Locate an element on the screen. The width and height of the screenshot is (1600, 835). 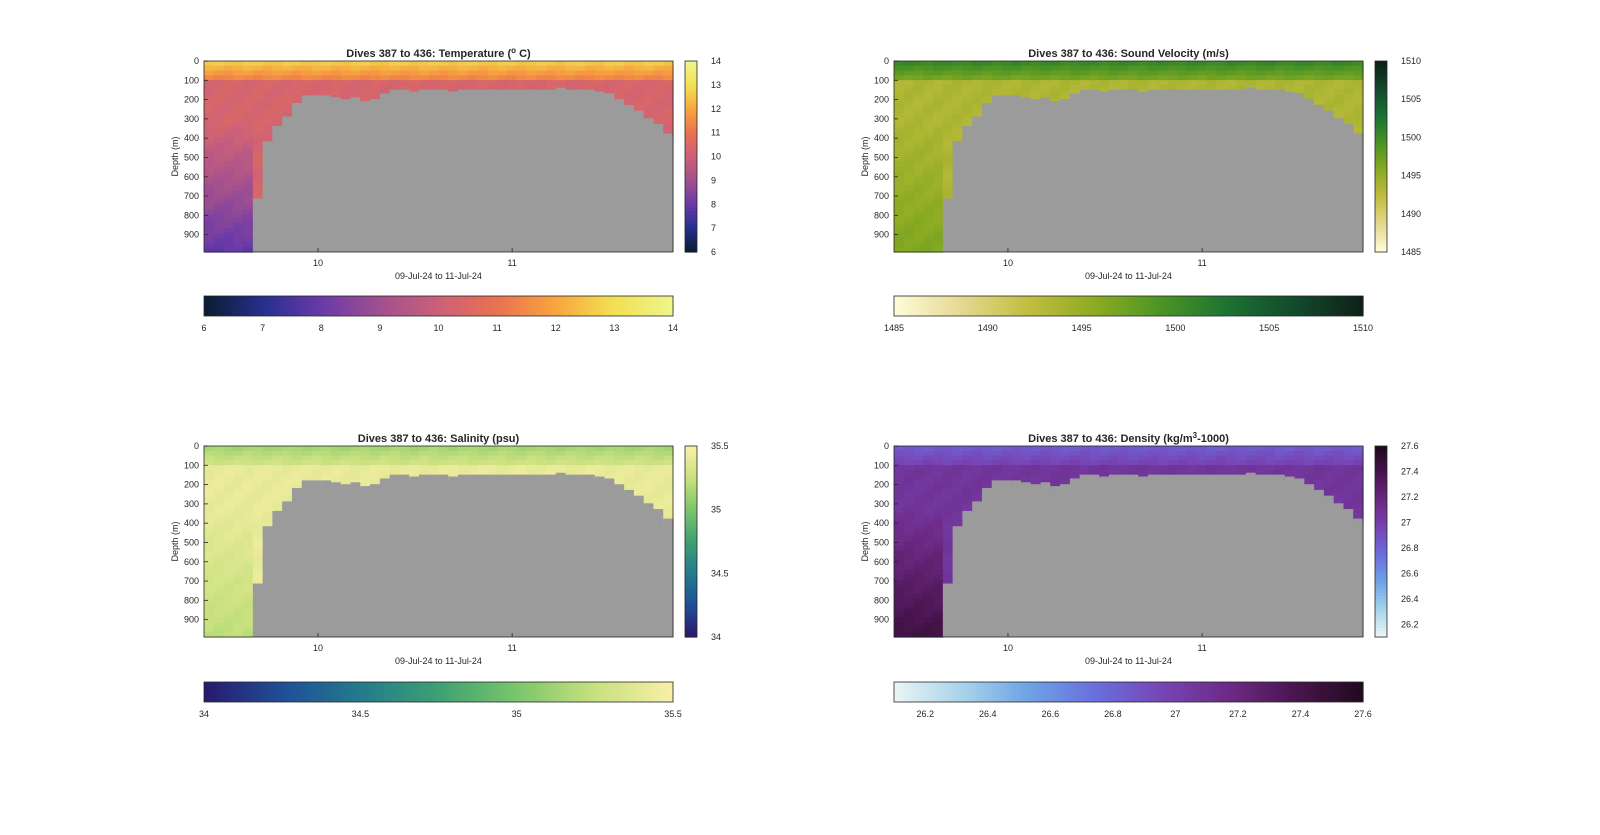
colorbar-tick-label: 27 is located at coordinates (1406, 522).